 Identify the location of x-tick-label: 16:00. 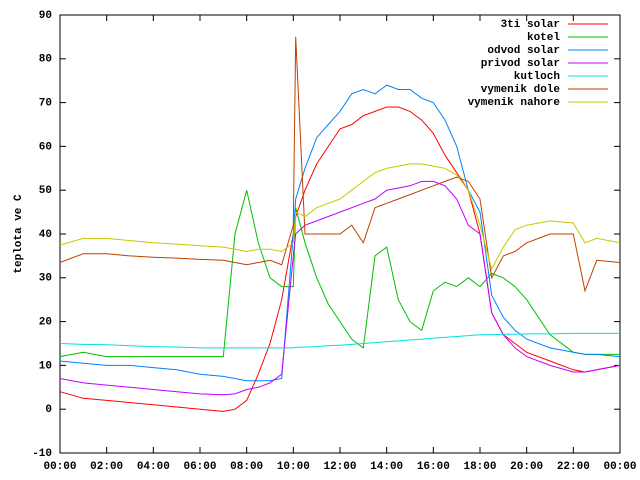
(433, 467).